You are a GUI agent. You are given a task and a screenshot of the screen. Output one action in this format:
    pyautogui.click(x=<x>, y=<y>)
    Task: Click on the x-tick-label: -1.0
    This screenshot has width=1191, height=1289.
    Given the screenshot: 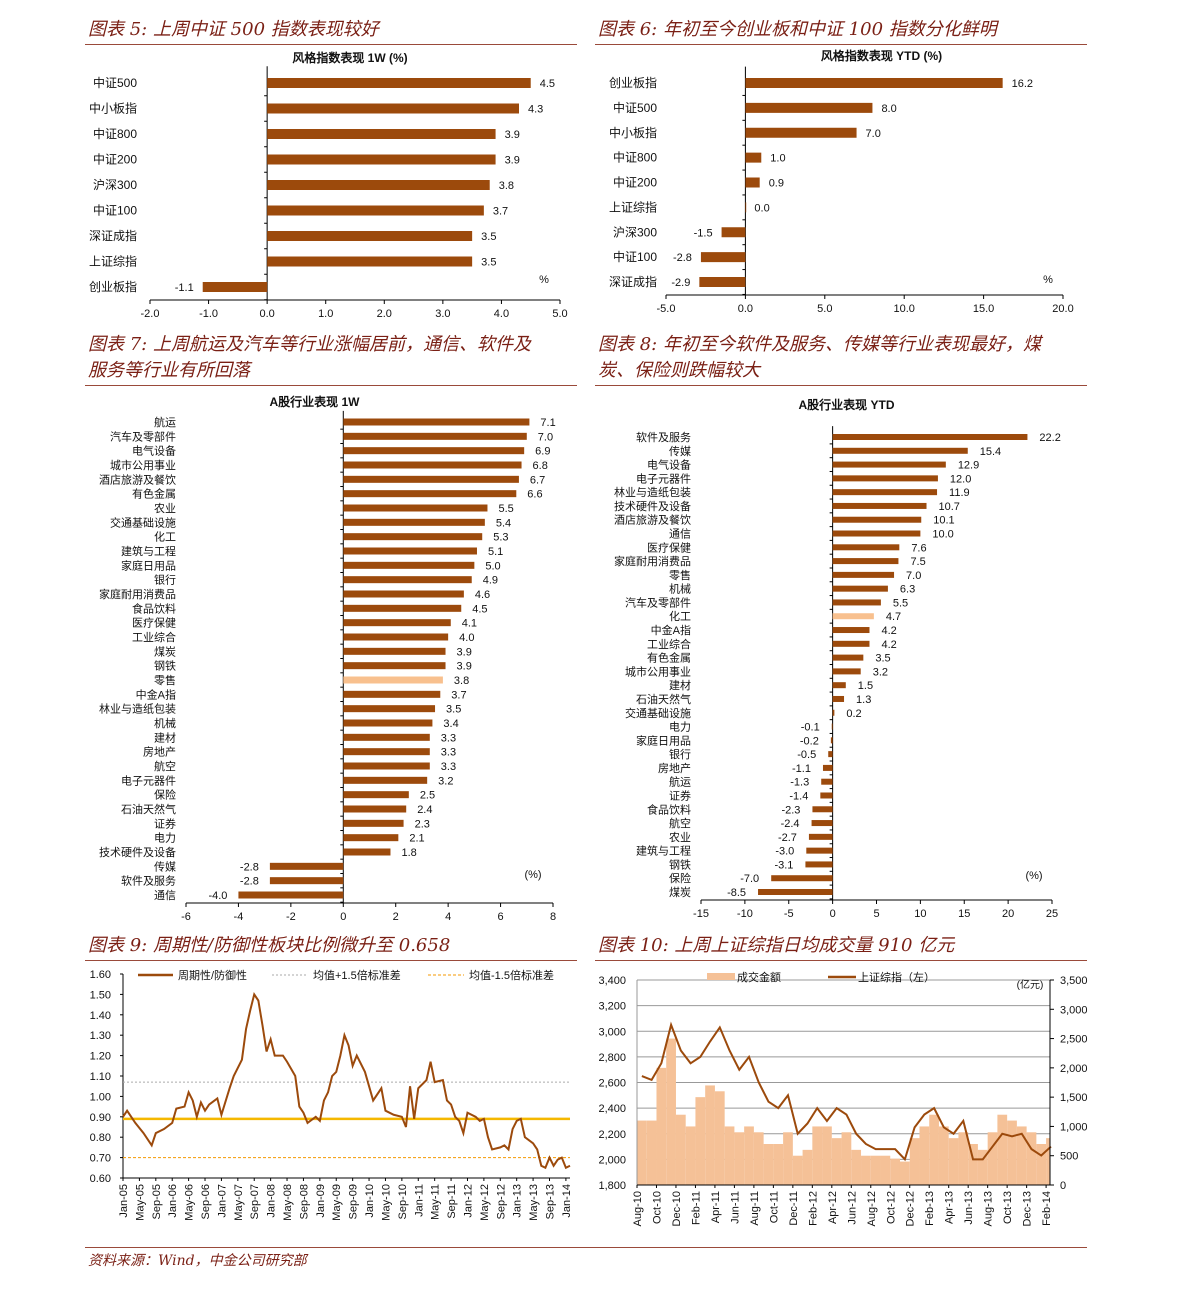 What is the action you would take?
    pyautogui.click(x=208, y=314)
    